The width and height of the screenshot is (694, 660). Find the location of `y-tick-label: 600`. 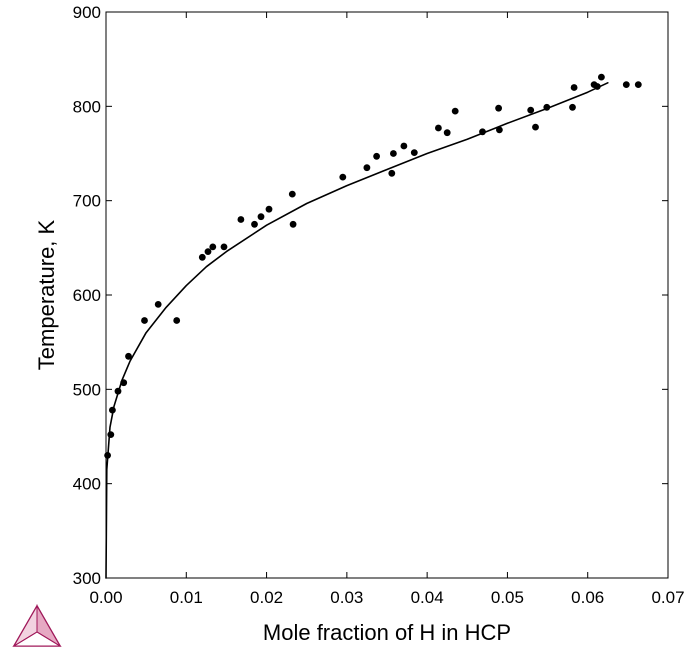

y-tick-label: 600 is located at coordinates (87, 295).